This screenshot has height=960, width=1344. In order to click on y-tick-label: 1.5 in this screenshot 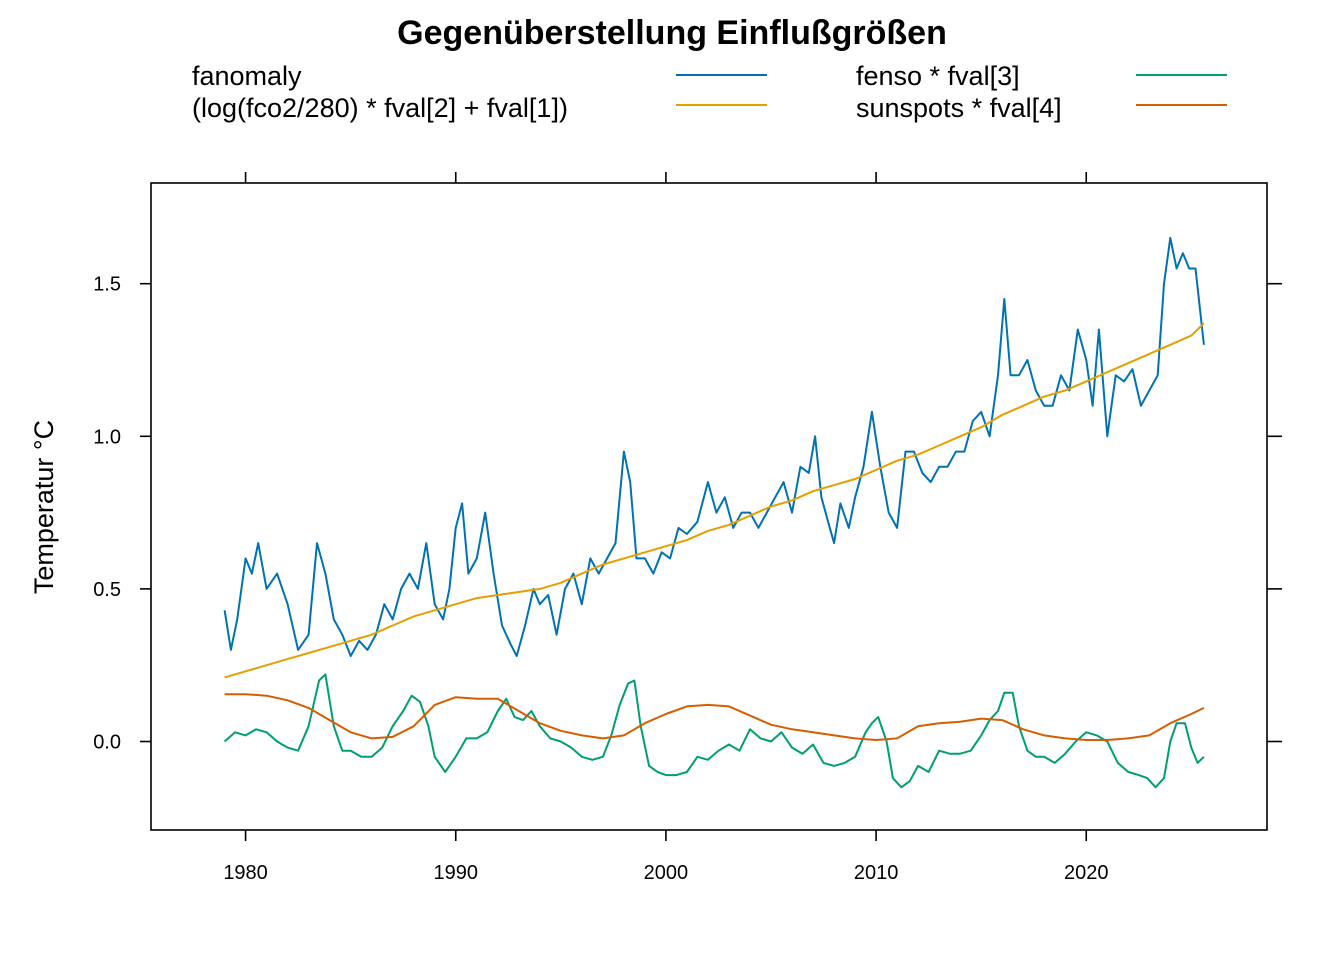, I will do `click(107, 285)`.